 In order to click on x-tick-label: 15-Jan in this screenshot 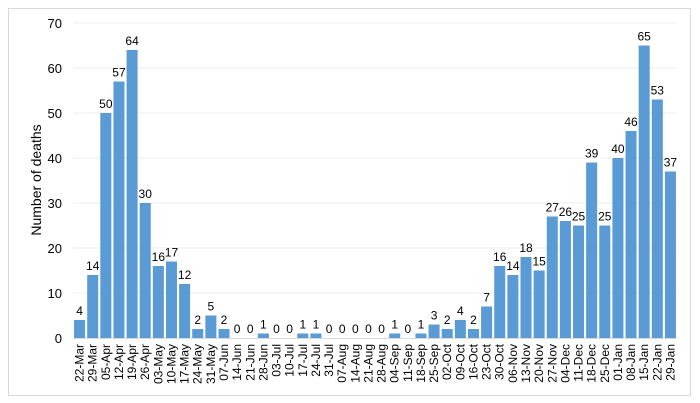, I will do `click(644, 362)`.